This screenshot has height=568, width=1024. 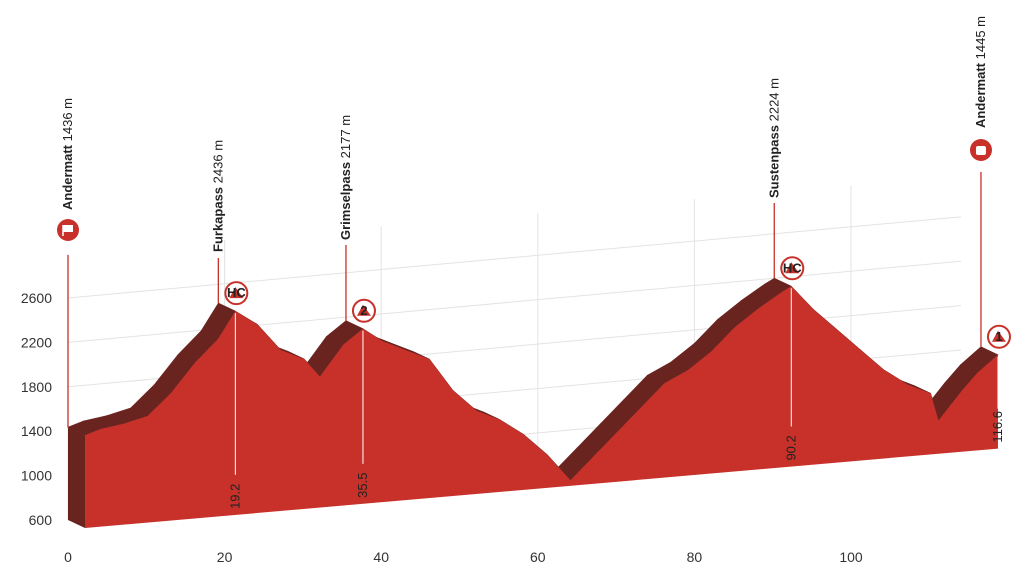 What do you see at coordinates (217, 219) in the screenshot?
I see `place-name: Furkapass` at bounding box center [217, 219].